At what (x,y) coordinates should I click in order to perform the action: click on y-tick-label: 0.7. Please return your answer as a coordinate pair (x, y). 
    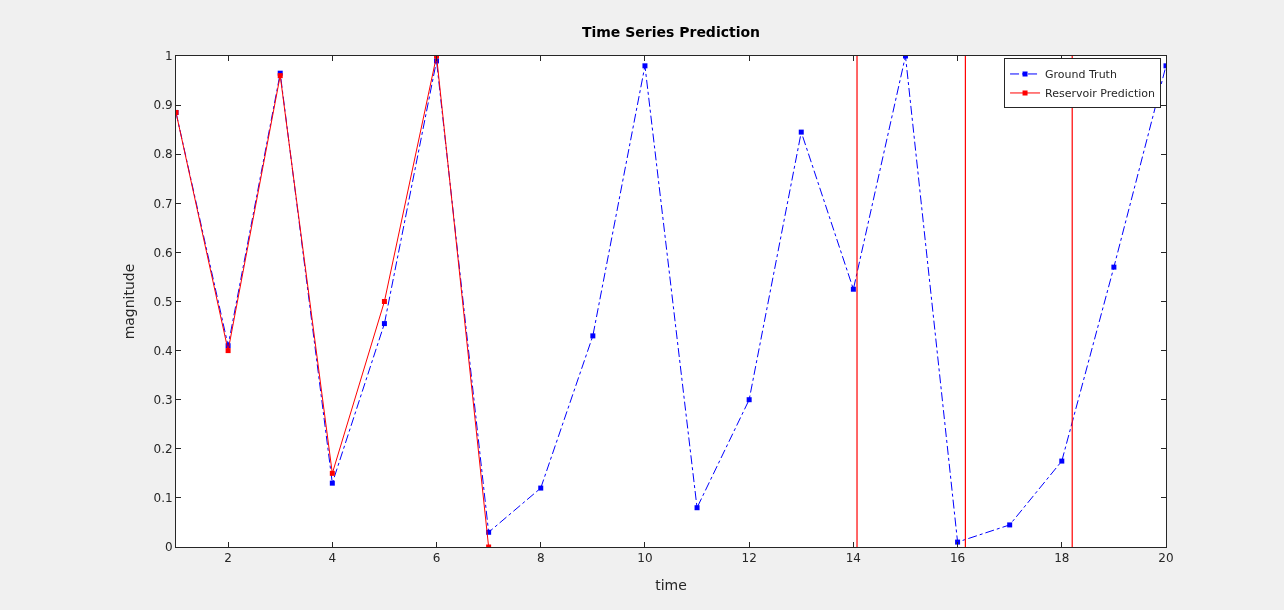
    Looking at the image, I should click on (163, 203).